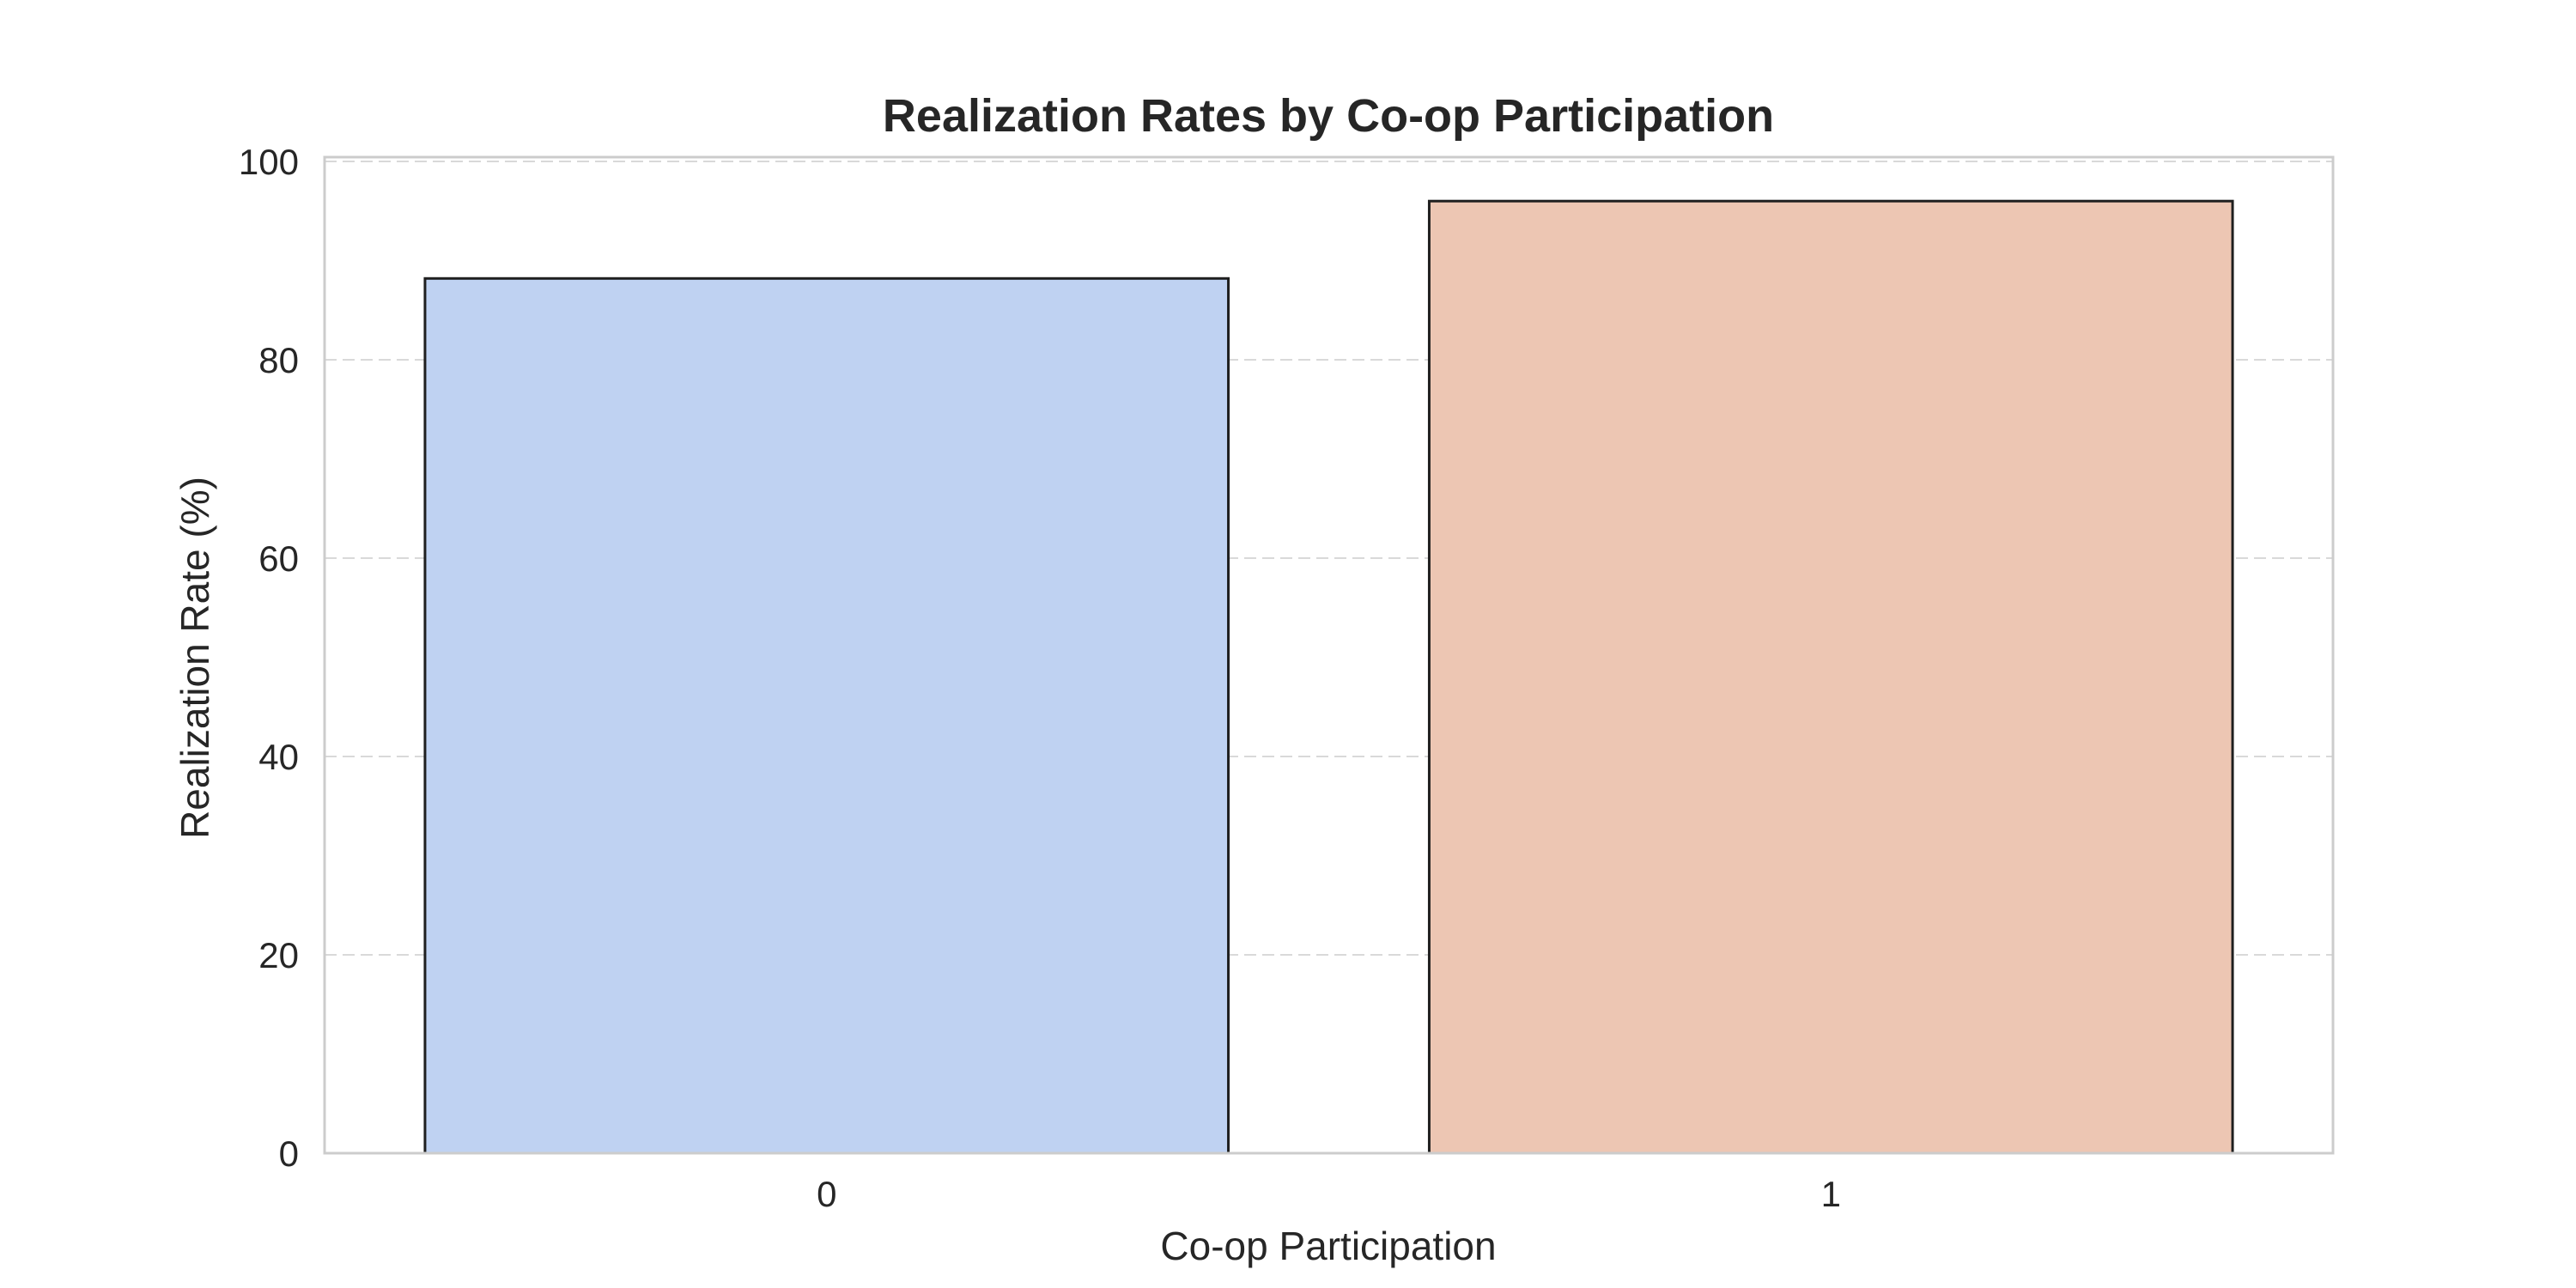 The width and height of the screenshot is (2576, 1288). I want to click on x-axis-label: Co-op Participation, so click(1328, 1246).